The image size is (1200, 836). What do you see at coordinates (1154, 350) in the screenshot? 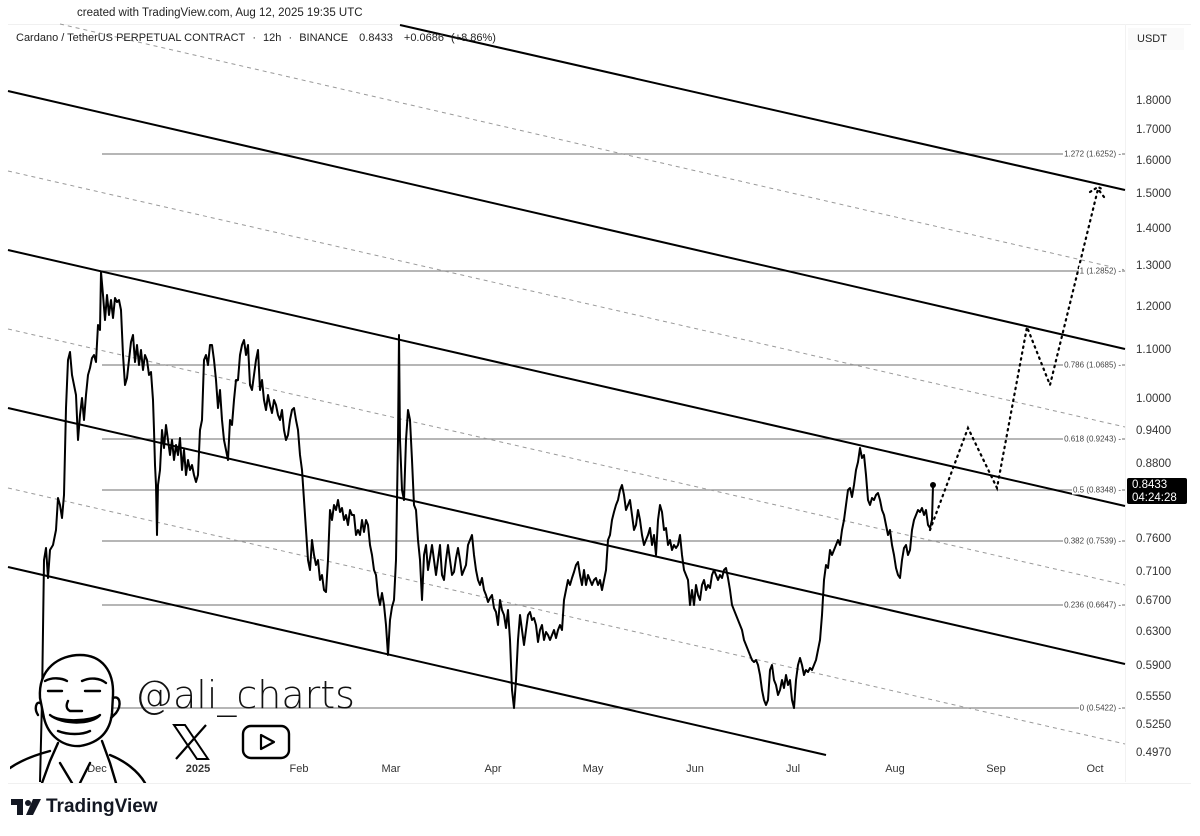
I see `price-tick-label: 1.1000` at bounding box center [1154, 350].